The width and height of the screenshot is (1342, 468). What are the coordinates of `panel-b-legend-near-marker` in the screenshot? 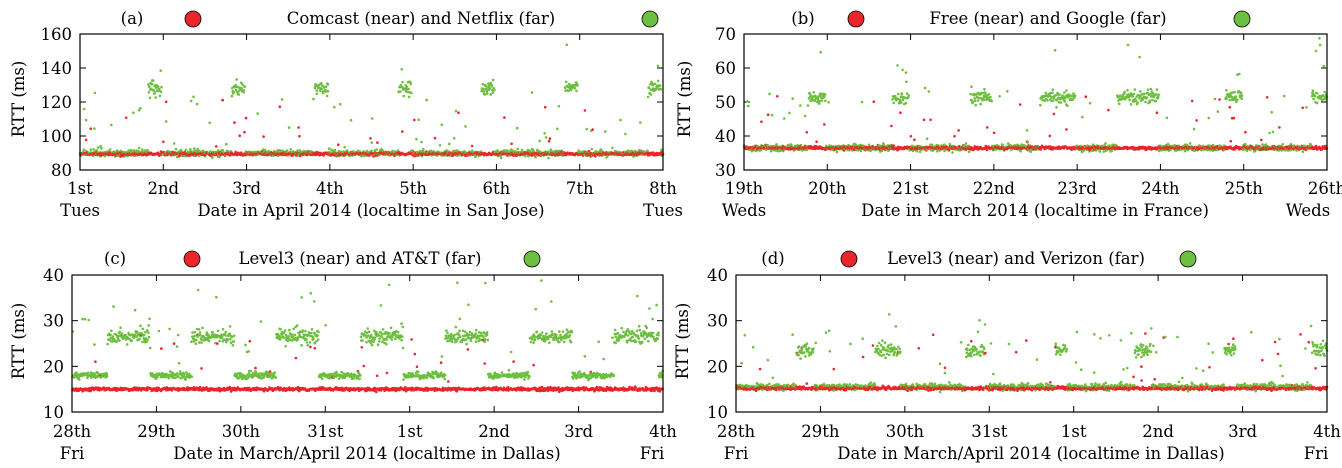 It's located at (856, 19).